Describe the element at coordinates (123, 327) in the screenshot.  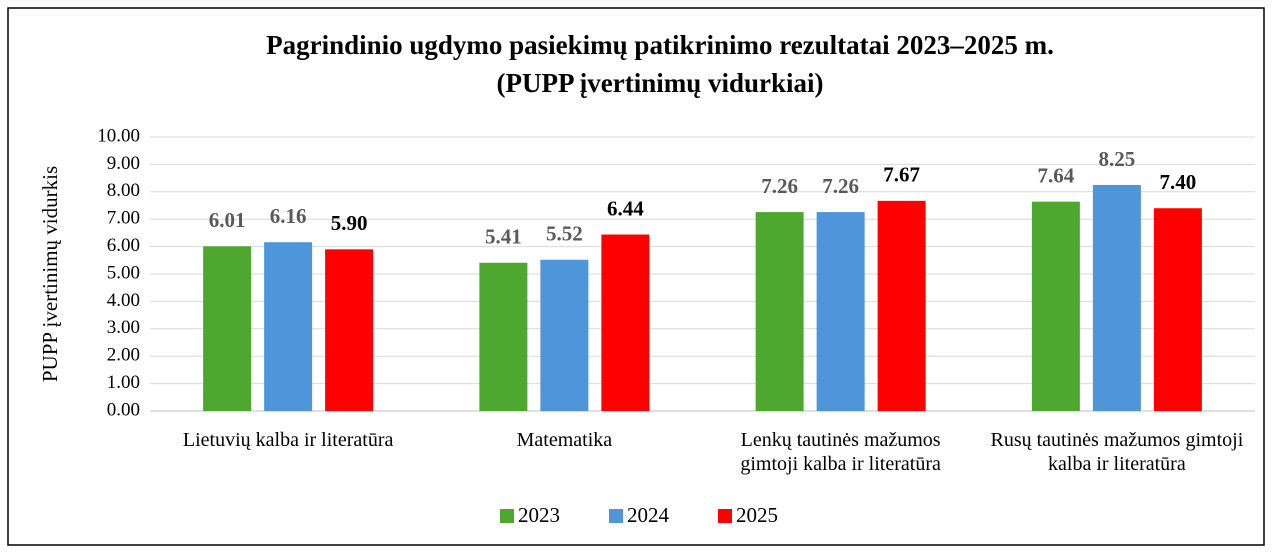
I see `y-tick-label: 3.00` at that location.